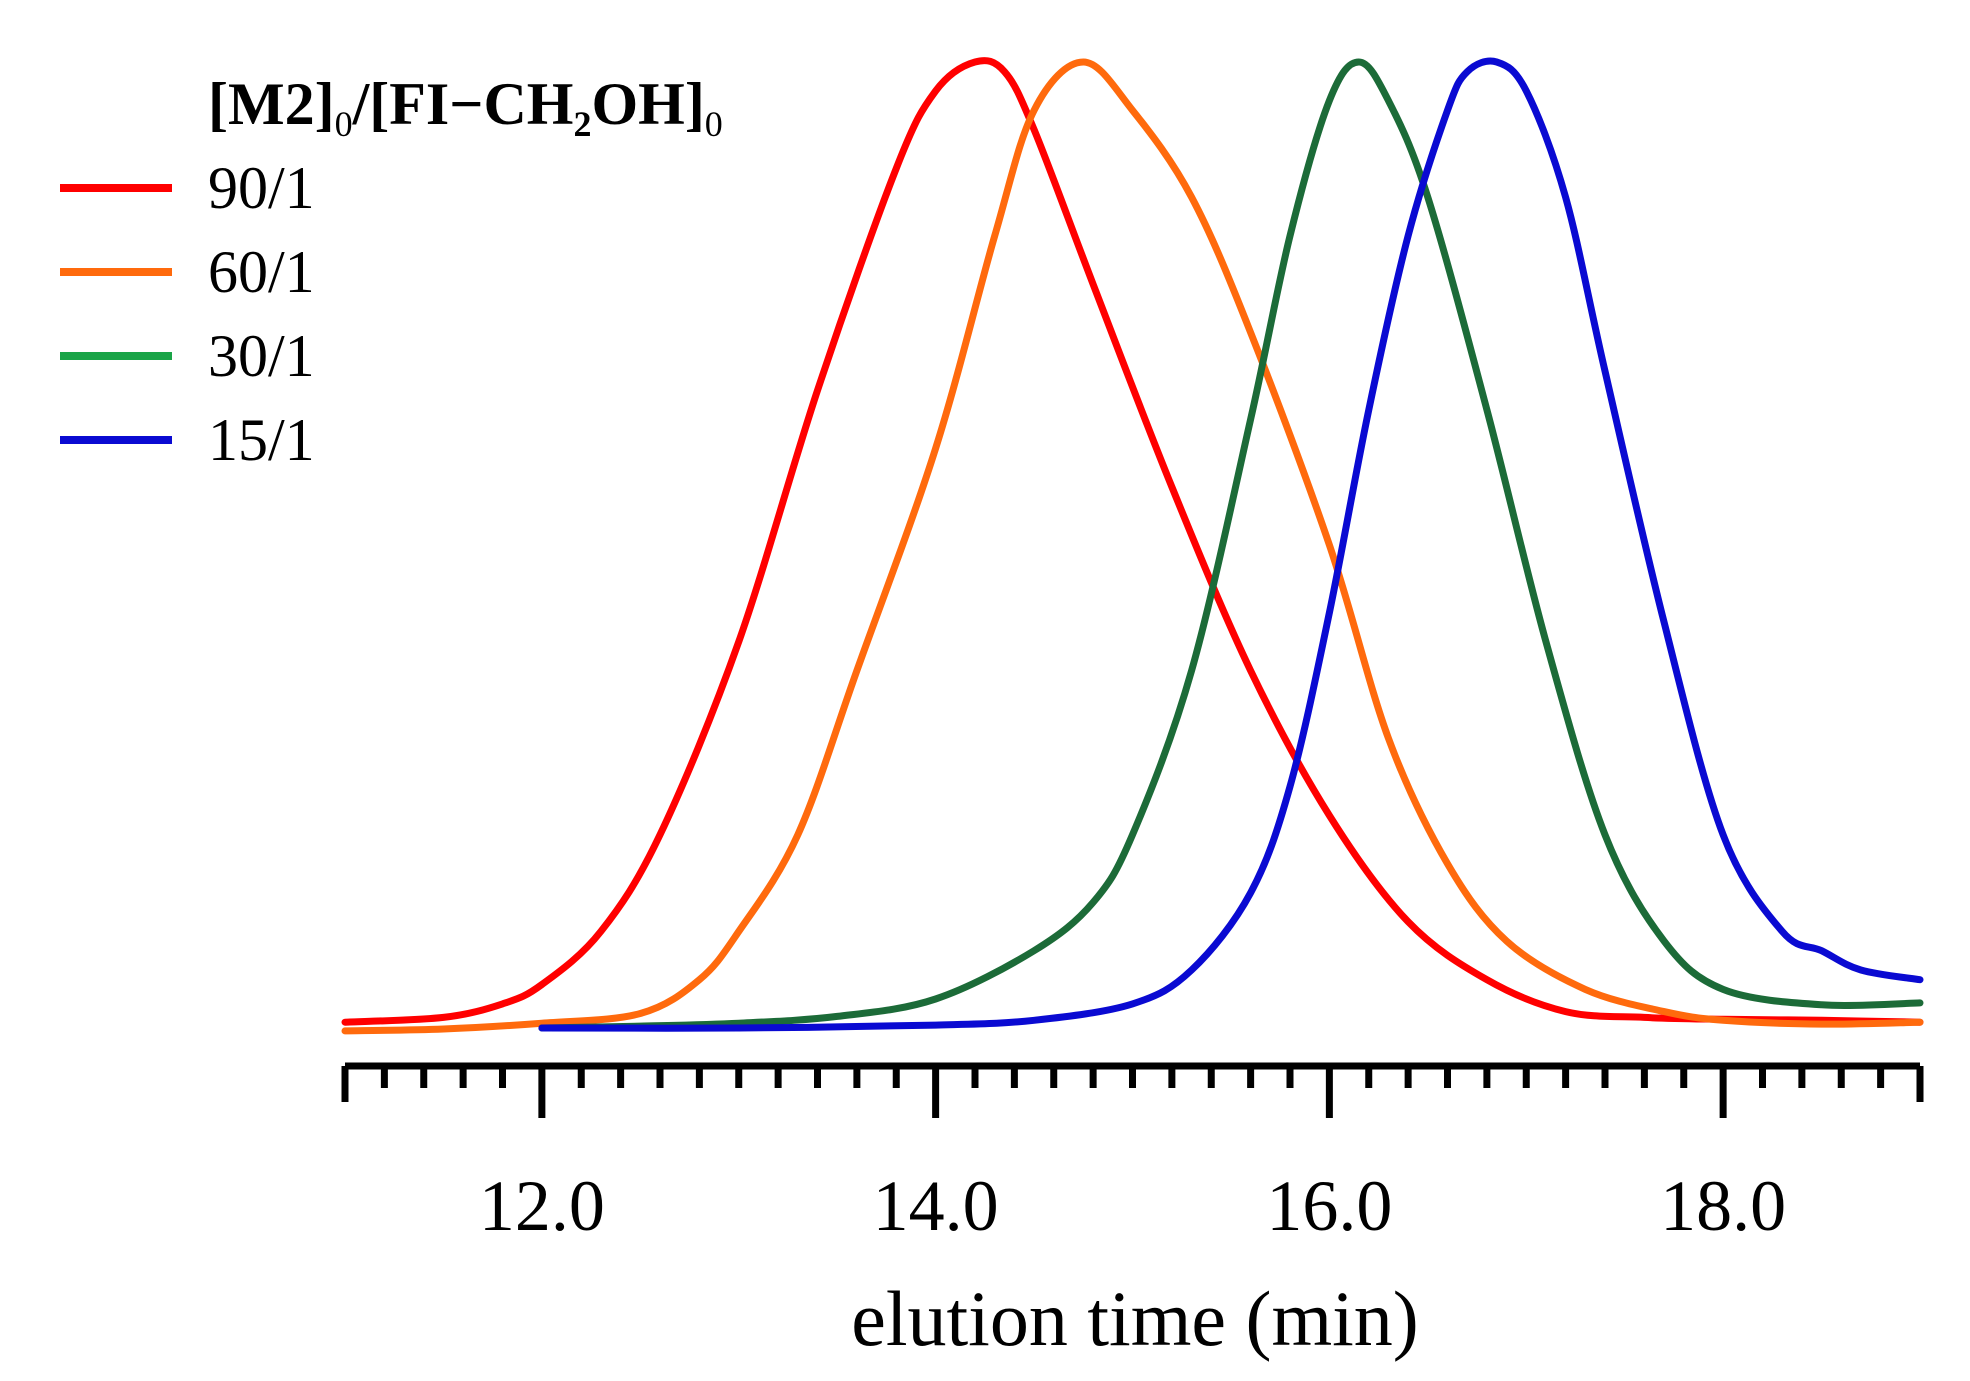  Describe the element at coordinates (261, 439) in the screenshot. I see `legend-label: 15/1` at that location.